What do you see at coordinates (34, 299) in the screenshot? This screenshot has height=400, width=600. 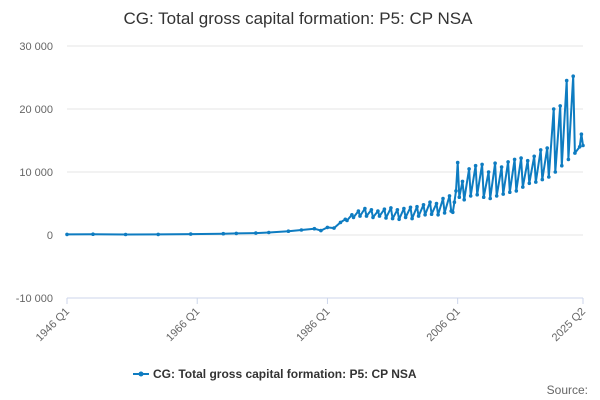 I see `y-tick-label: -10 000` at bounding box center [34, 299].